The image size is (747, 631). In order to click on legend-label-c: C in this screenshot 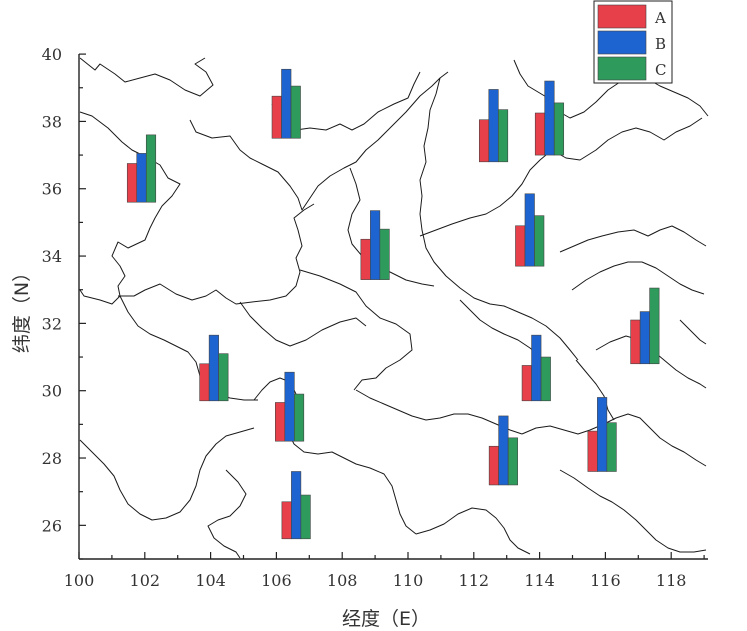, I will do `click(660, 70)`.